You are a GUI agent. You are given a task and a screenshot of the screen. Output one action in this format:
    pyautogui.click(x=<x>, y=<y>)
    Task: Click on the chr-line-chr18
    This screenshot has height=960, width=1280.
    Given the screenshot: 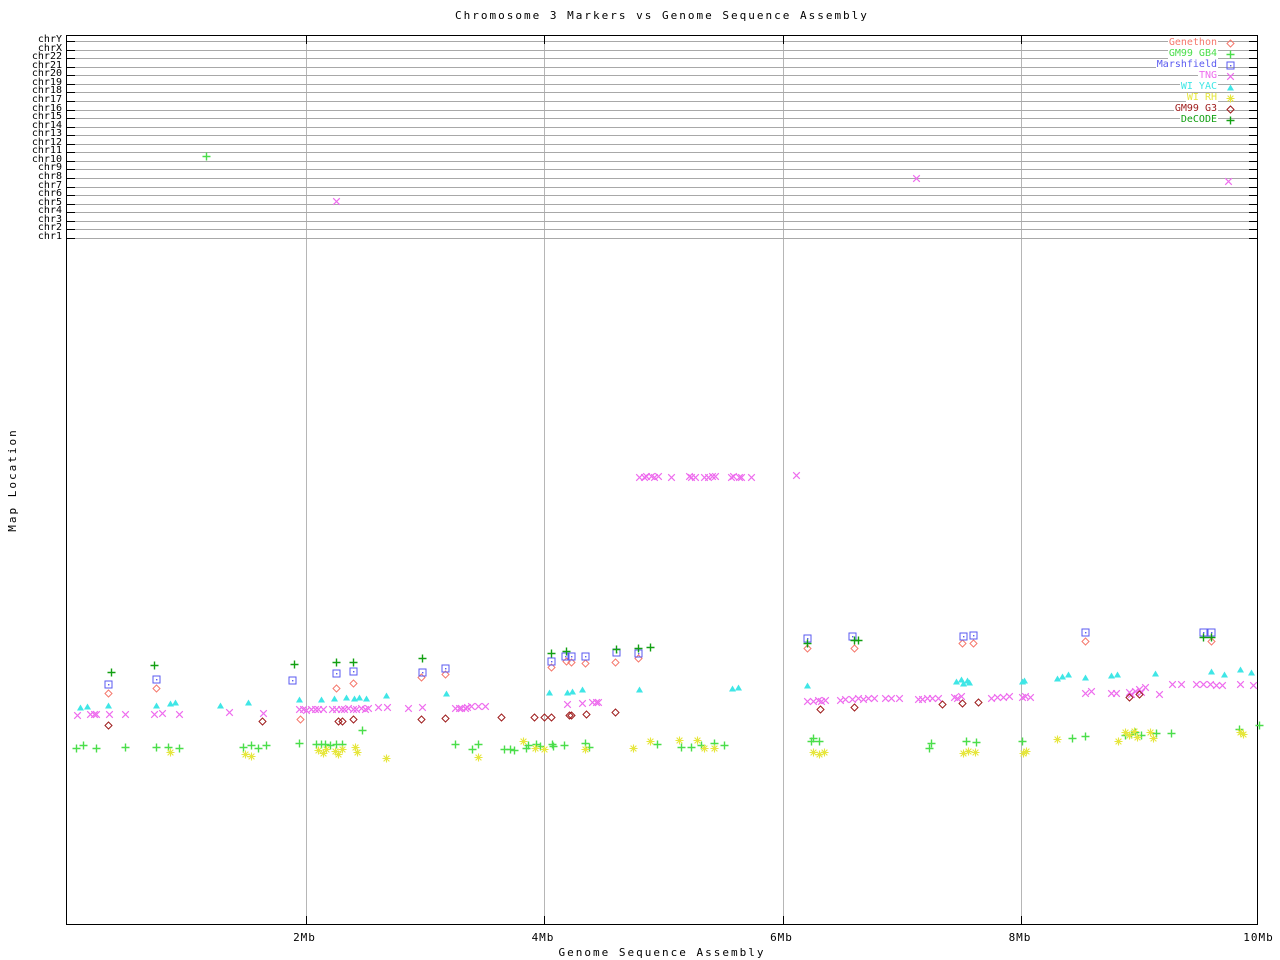 What is the action you would take?
    pyautogui.click(x=662, y=93)
    